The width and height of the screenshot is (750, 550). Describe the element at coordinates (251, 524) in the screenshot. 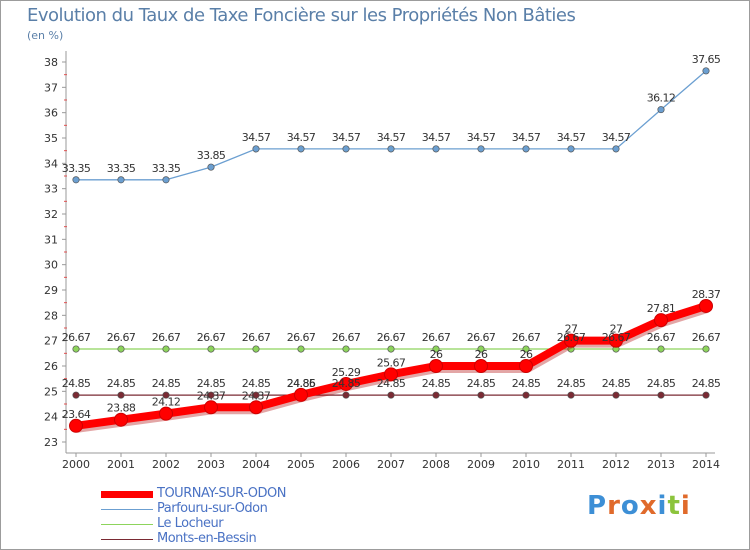

I see `legend-entry: Le Locheur` at that location.